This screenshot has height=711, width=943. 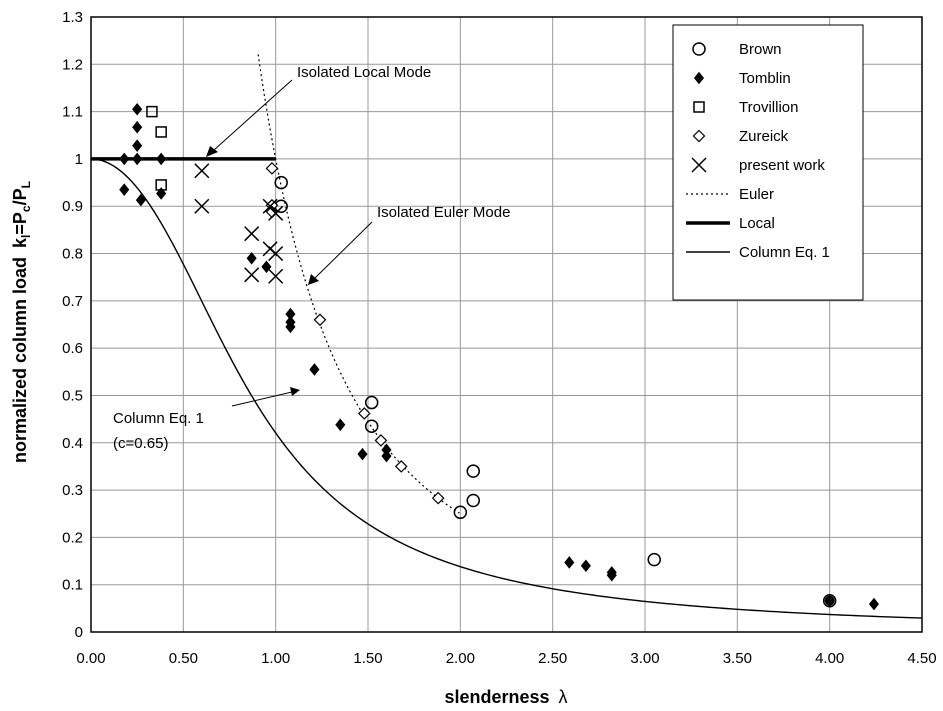 I want to click on y-tick-label: 0.6, so click(x=72, y=348).